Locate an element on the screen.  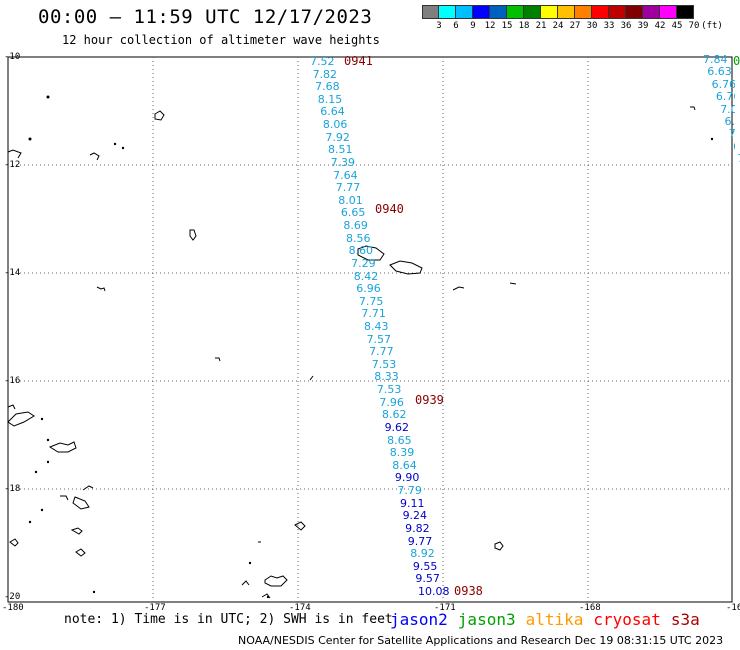
pass-time-label: 0939 is located at coordinates (429, 400).